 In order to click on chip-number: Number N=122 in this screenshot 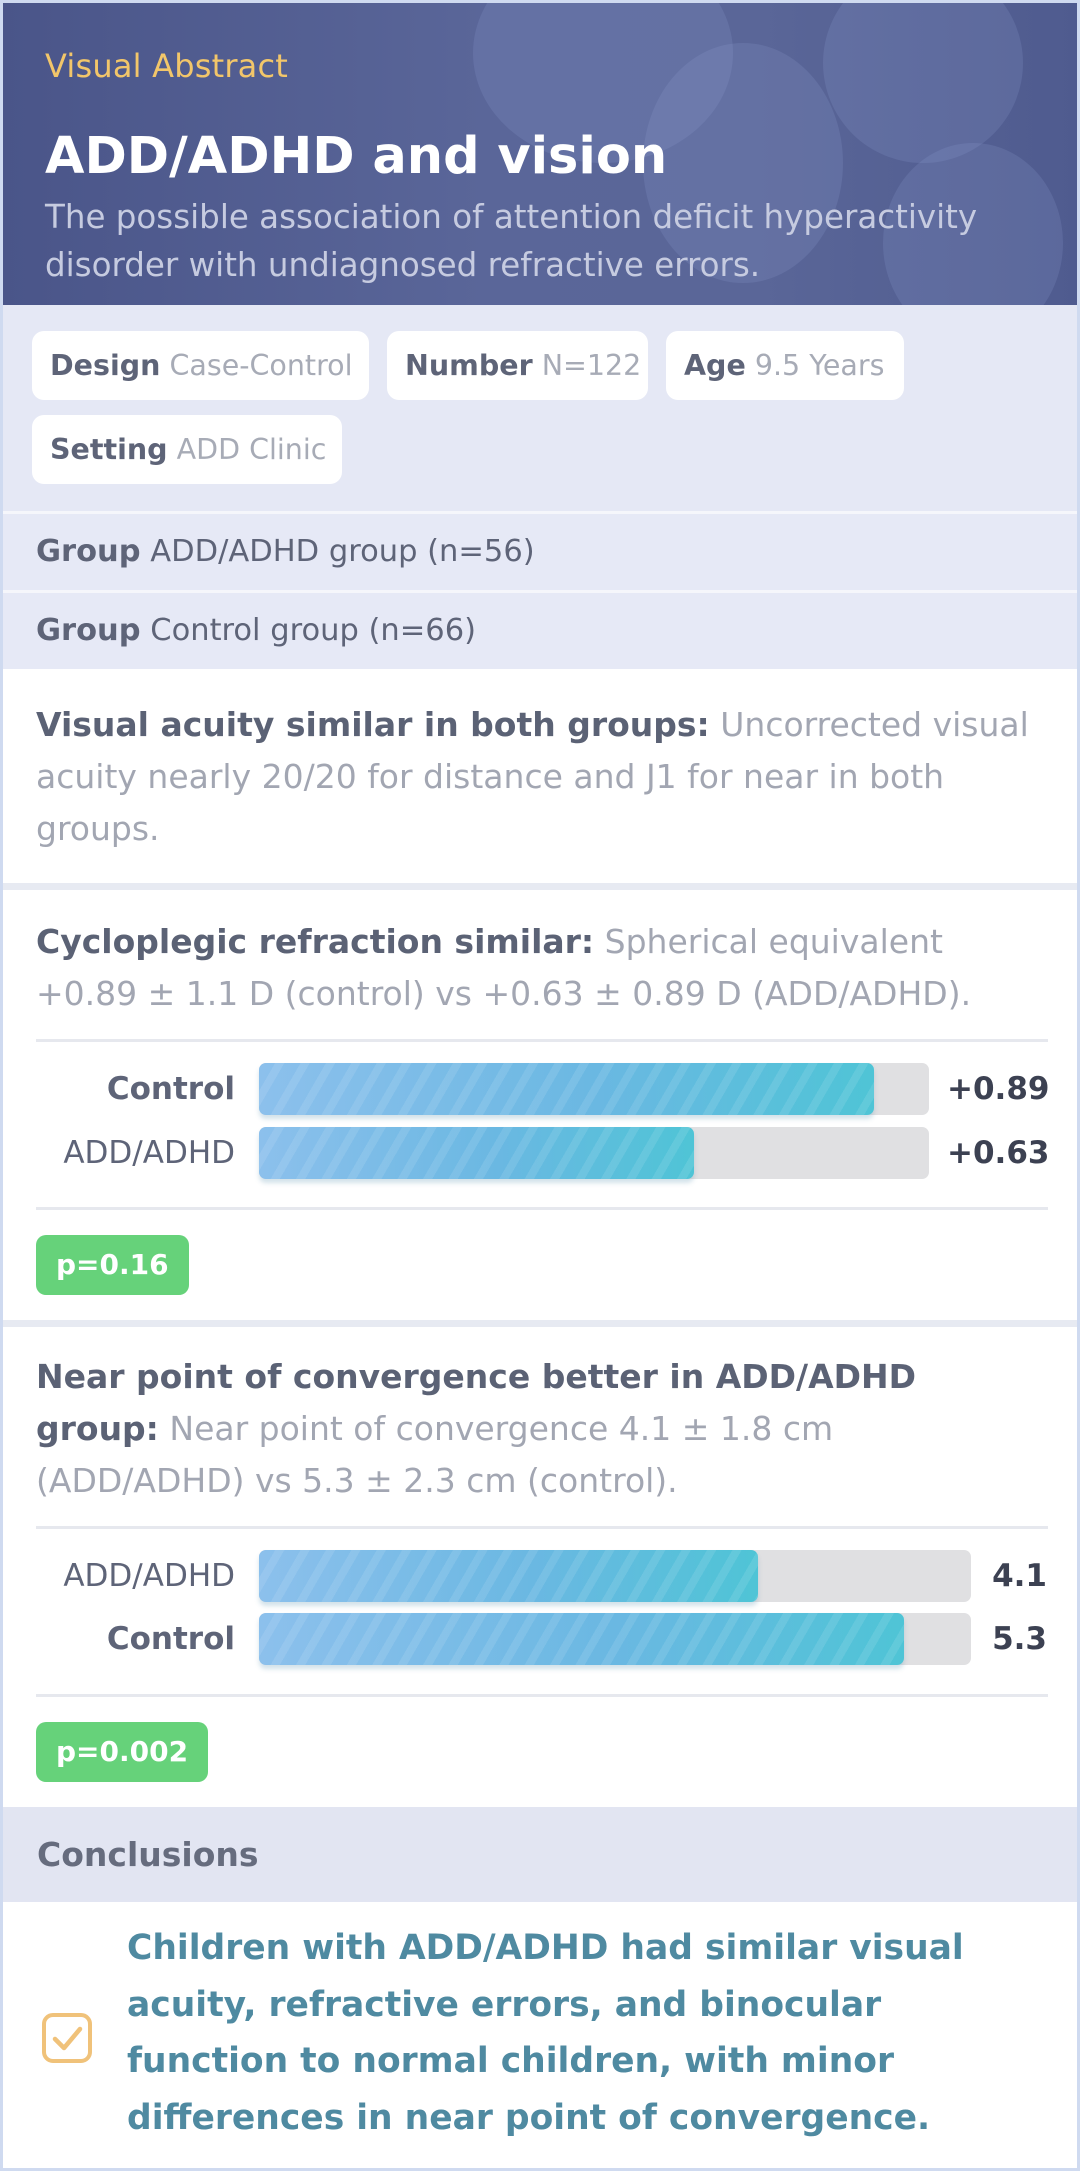, I will do `click(517, 365)`.